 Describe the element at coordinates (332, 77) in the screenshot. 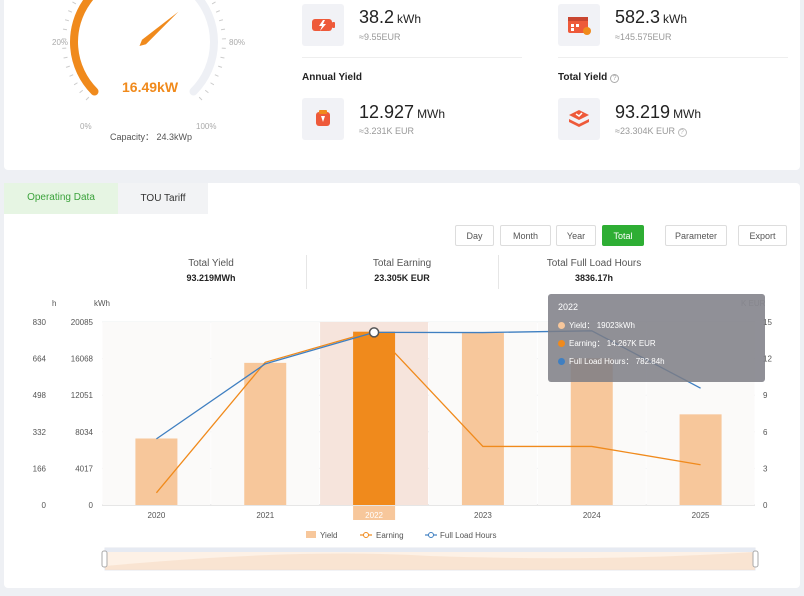

I see `annual-yield-title: Annual Yield` at that location.